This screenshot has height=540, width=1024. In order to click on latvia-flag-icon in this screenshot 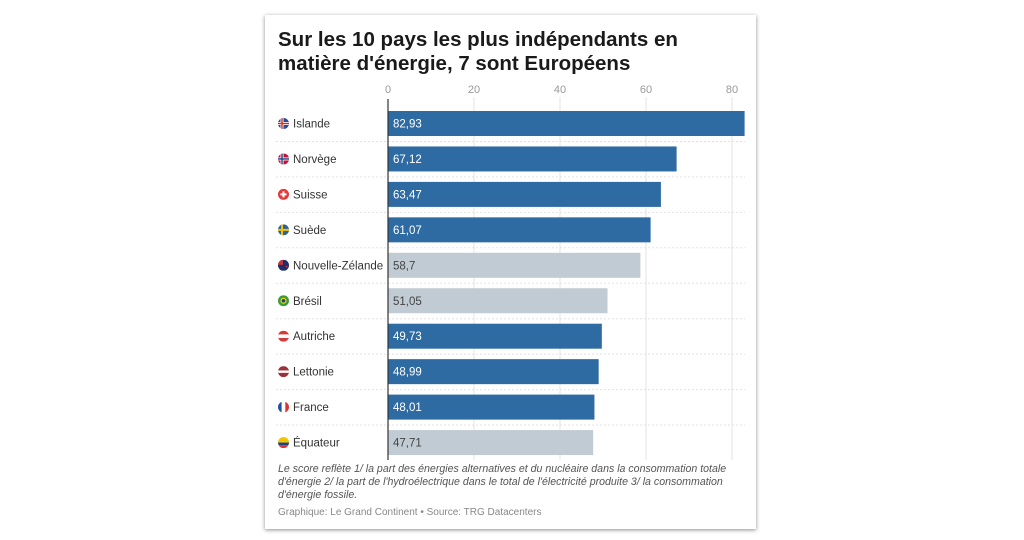, I will do `click(283, 372)`.